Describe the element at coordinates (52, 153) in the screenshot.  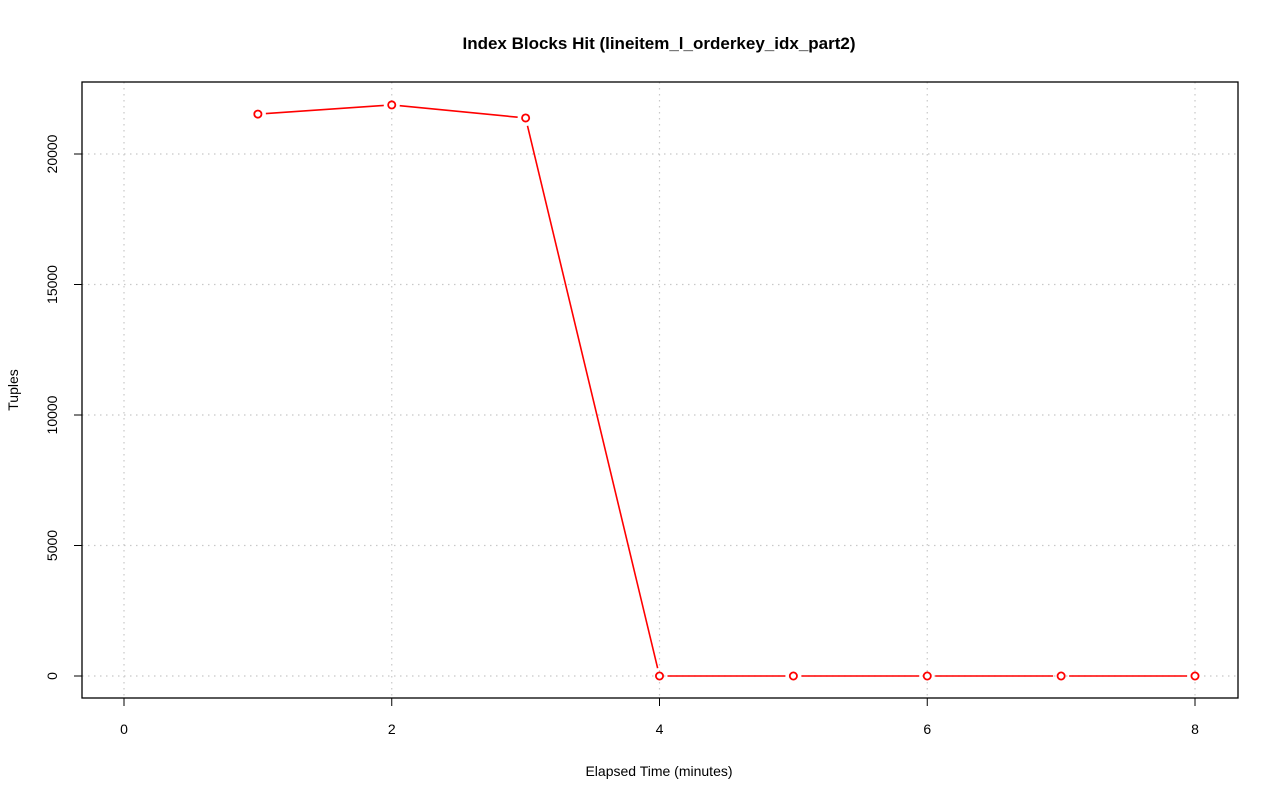
I see `y-tick-label: 20000` at that location.